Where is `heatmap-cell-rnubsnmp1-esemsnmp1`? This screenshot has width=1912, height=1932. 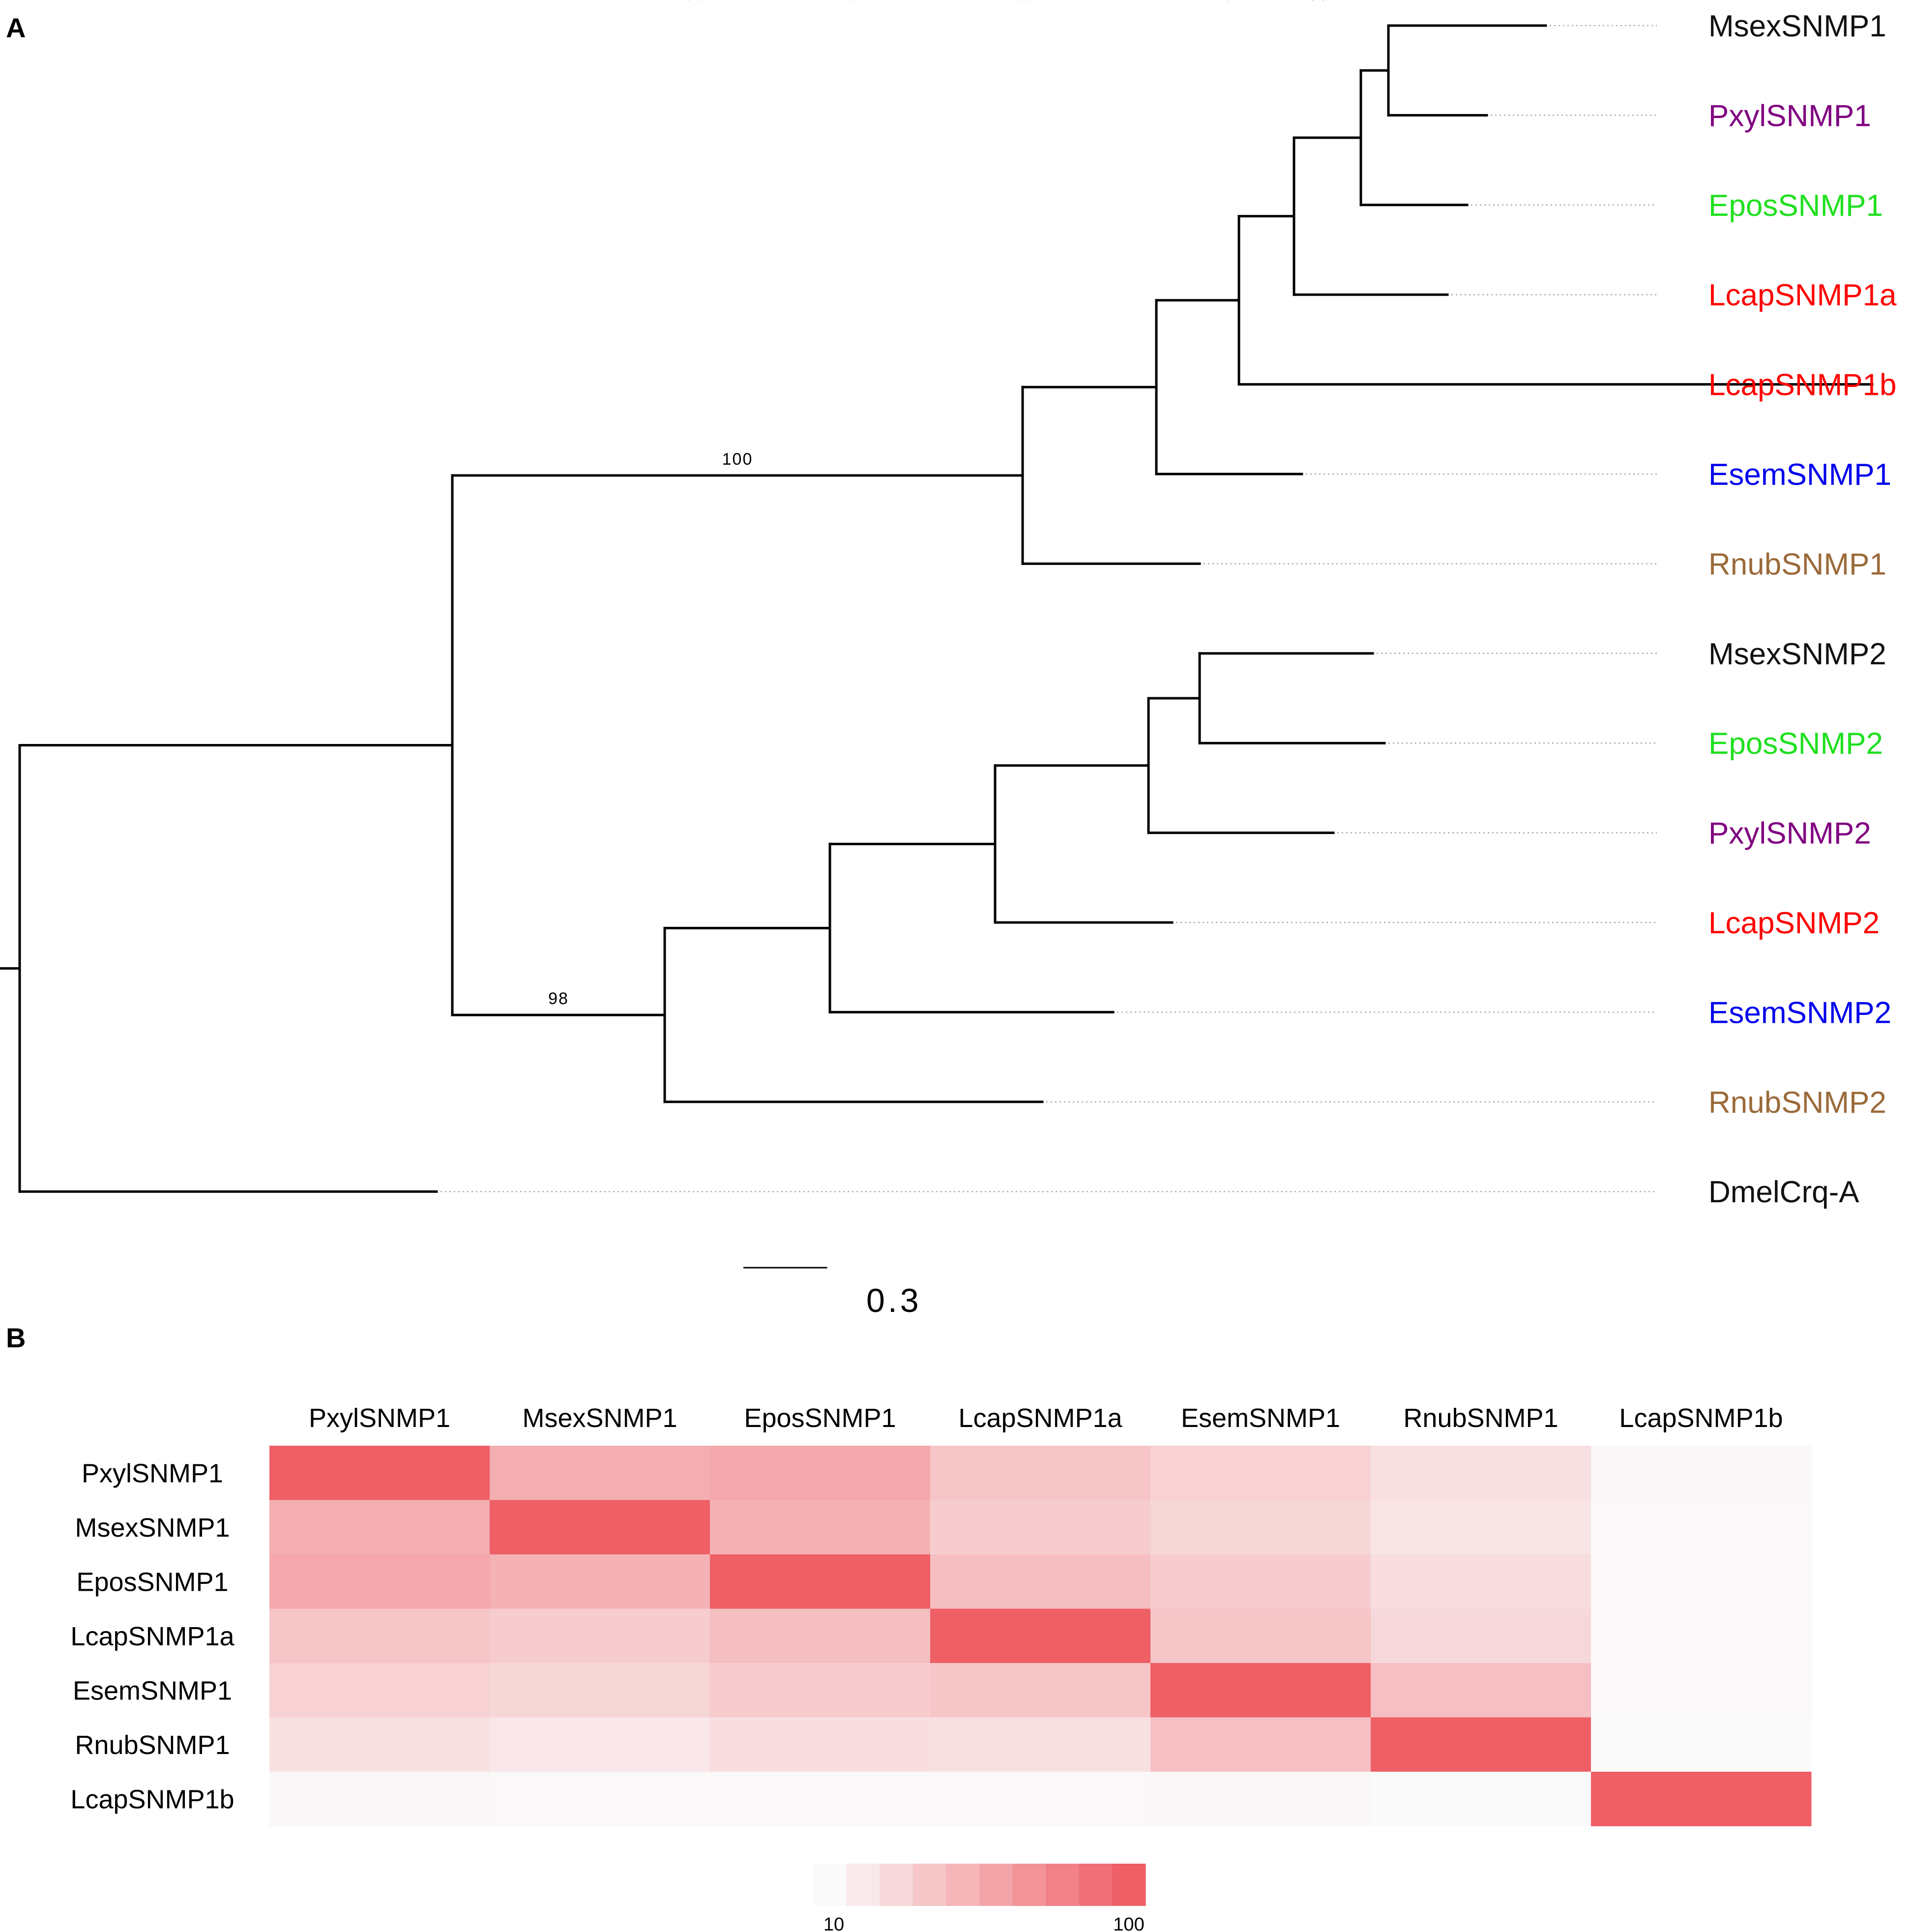
heatmap-cell-rnubsnmp1-esemsnmp1 is located at coordinates (1260, 1744).